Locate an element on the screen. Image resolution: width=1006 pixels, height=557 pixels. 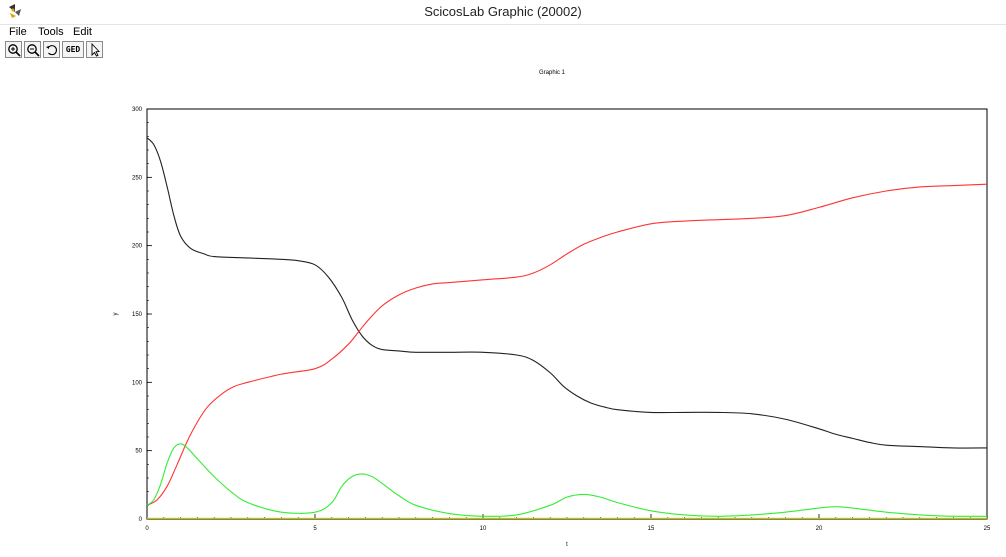
pointer-arrow-icon is located at coordinates (95, 49).